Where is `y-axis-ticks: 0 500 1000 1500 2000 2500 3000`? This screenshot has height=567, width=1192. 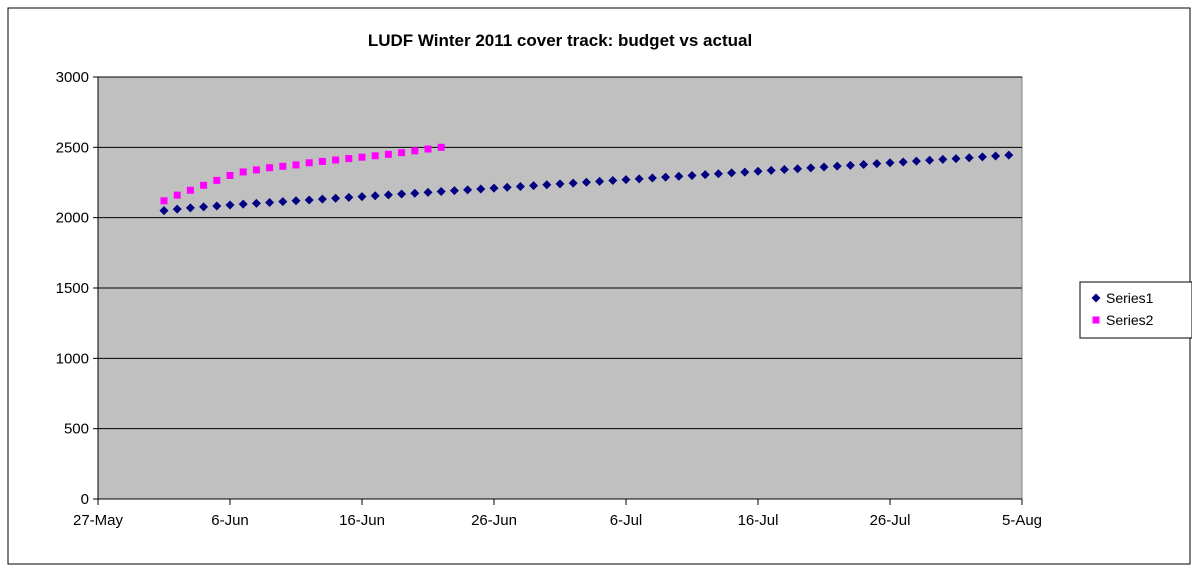 y-axis-ticks: 0 500 1000 1500 2000 2500 3000 is located at coordinates (77, 288).